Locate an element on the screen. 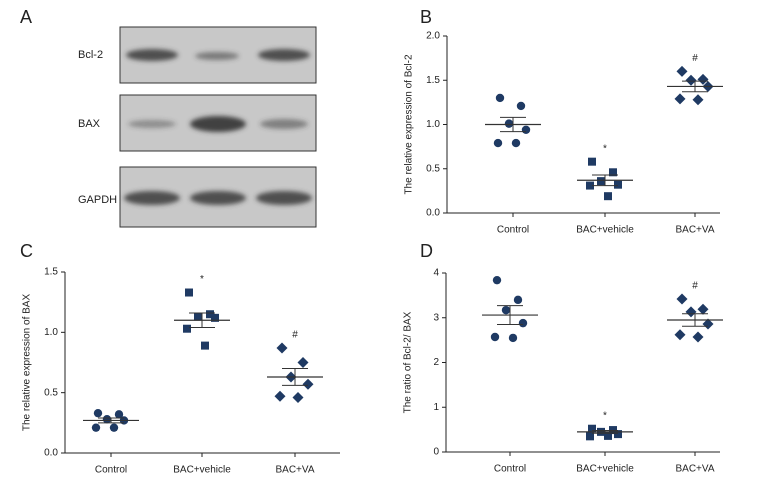  y-tick-label: 0 is located at coordinates (436, 452).